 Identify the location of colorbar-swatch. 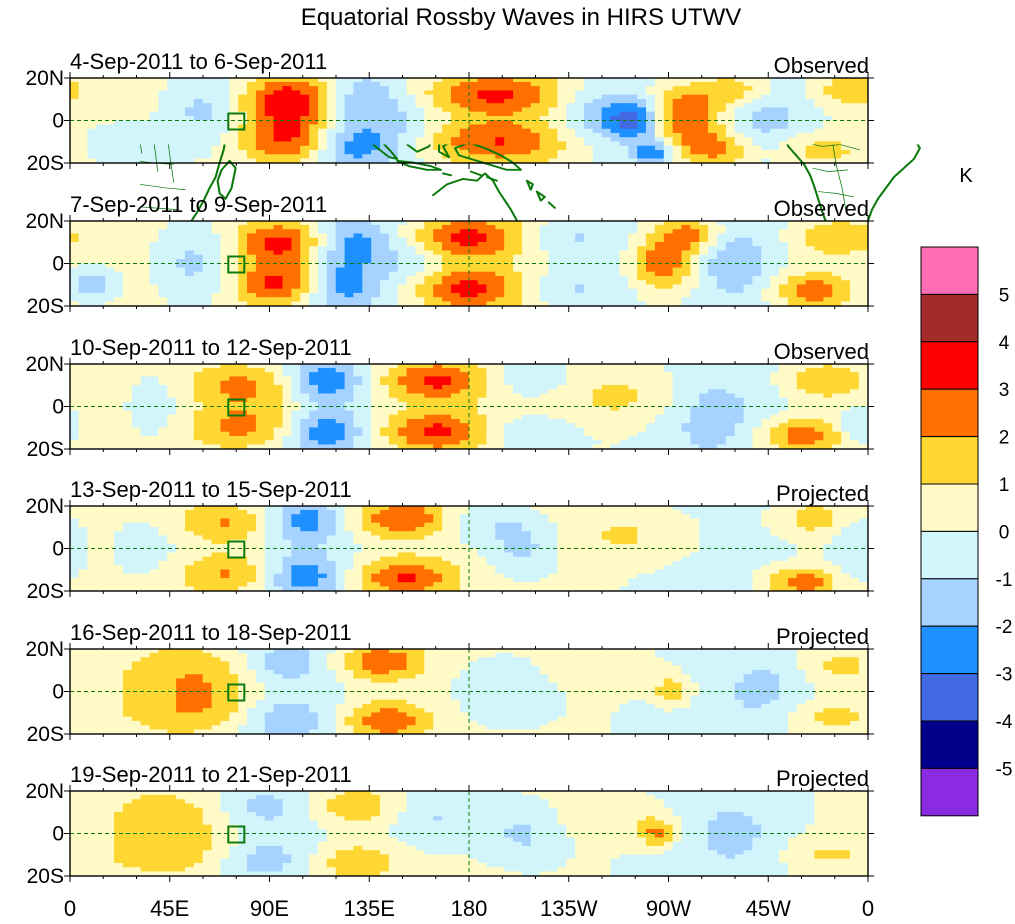
(949, 507).